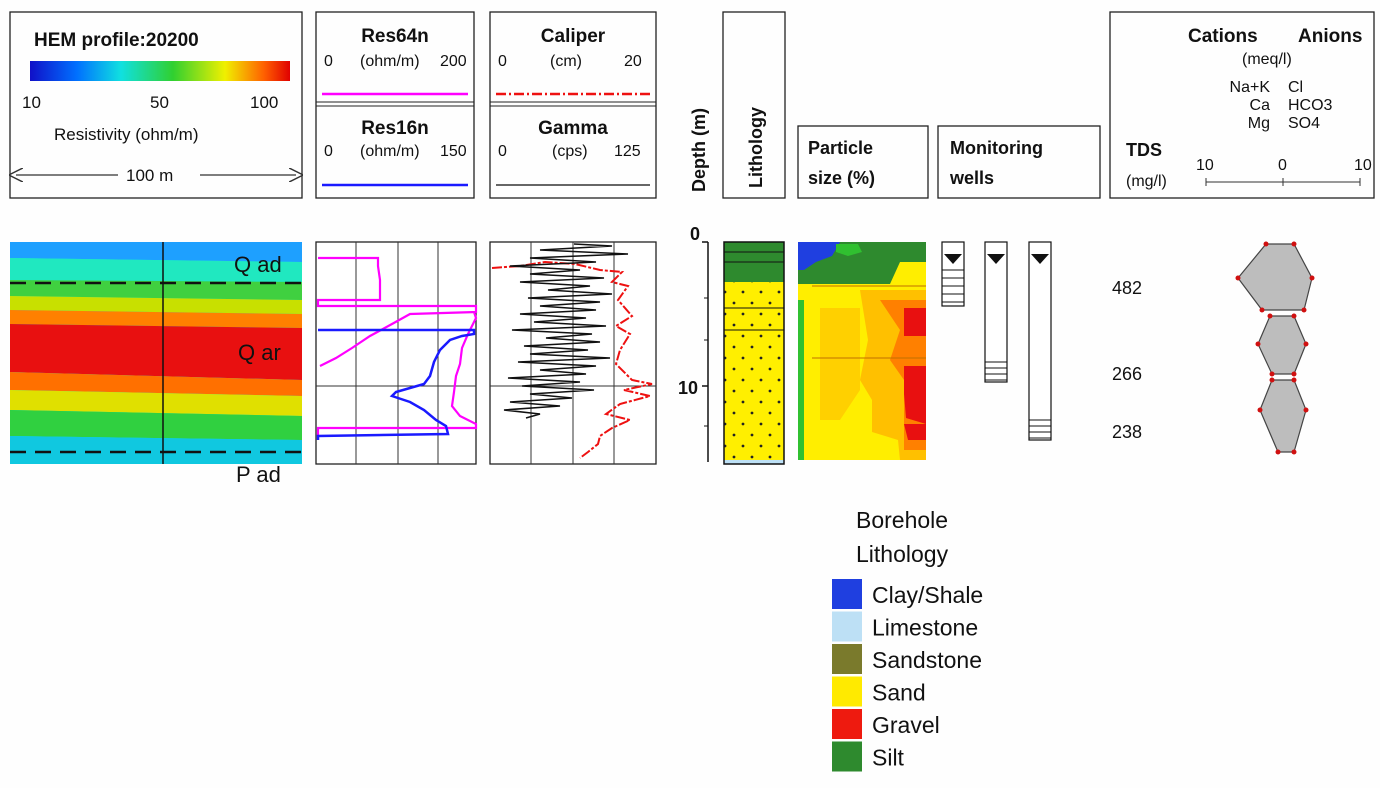 This screenshot has width=1380, height=788. Describe the element at coordinates (395, 36) in the screenshot. I see `res64-title: Res64n` at that location.